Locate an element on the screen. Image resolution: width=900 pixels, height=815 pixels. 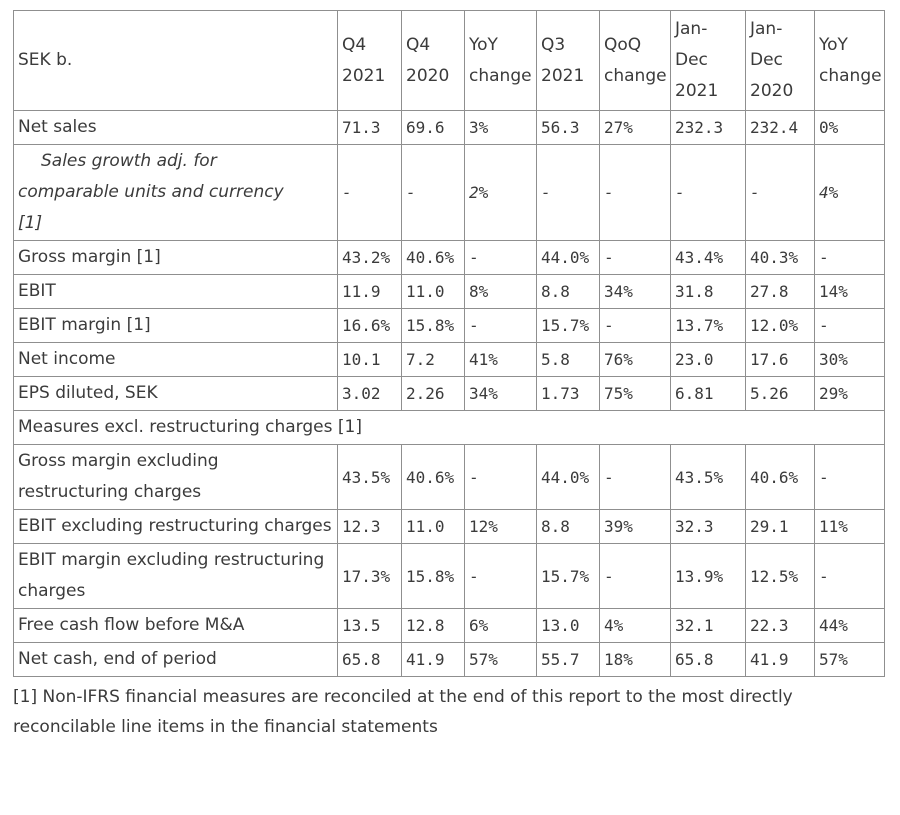
value-cell: 5.26 is located at coordinates (780, 393).